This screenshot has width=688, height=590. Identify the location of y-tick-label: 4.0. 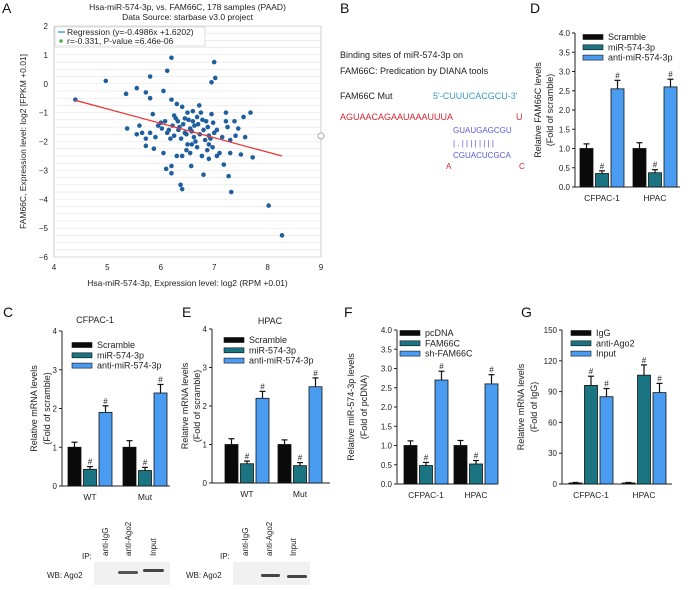
(565, 33).